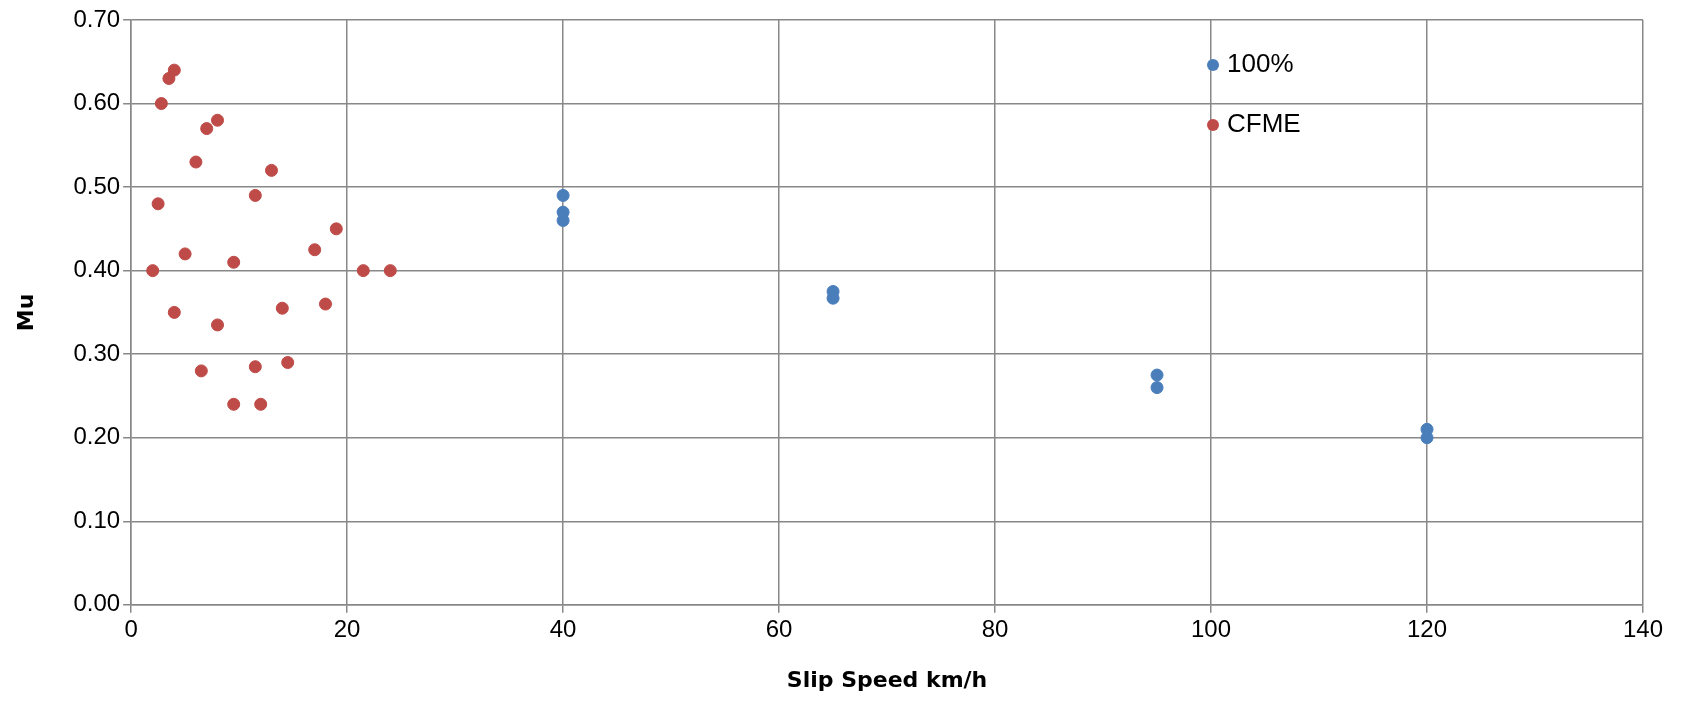 The height and width of the screenshot is (708, 1683). What do you see at coordinates (1643, 628) in the screenshot?
I see `x-tick-label: 140` at bounding box center [1643, 628].